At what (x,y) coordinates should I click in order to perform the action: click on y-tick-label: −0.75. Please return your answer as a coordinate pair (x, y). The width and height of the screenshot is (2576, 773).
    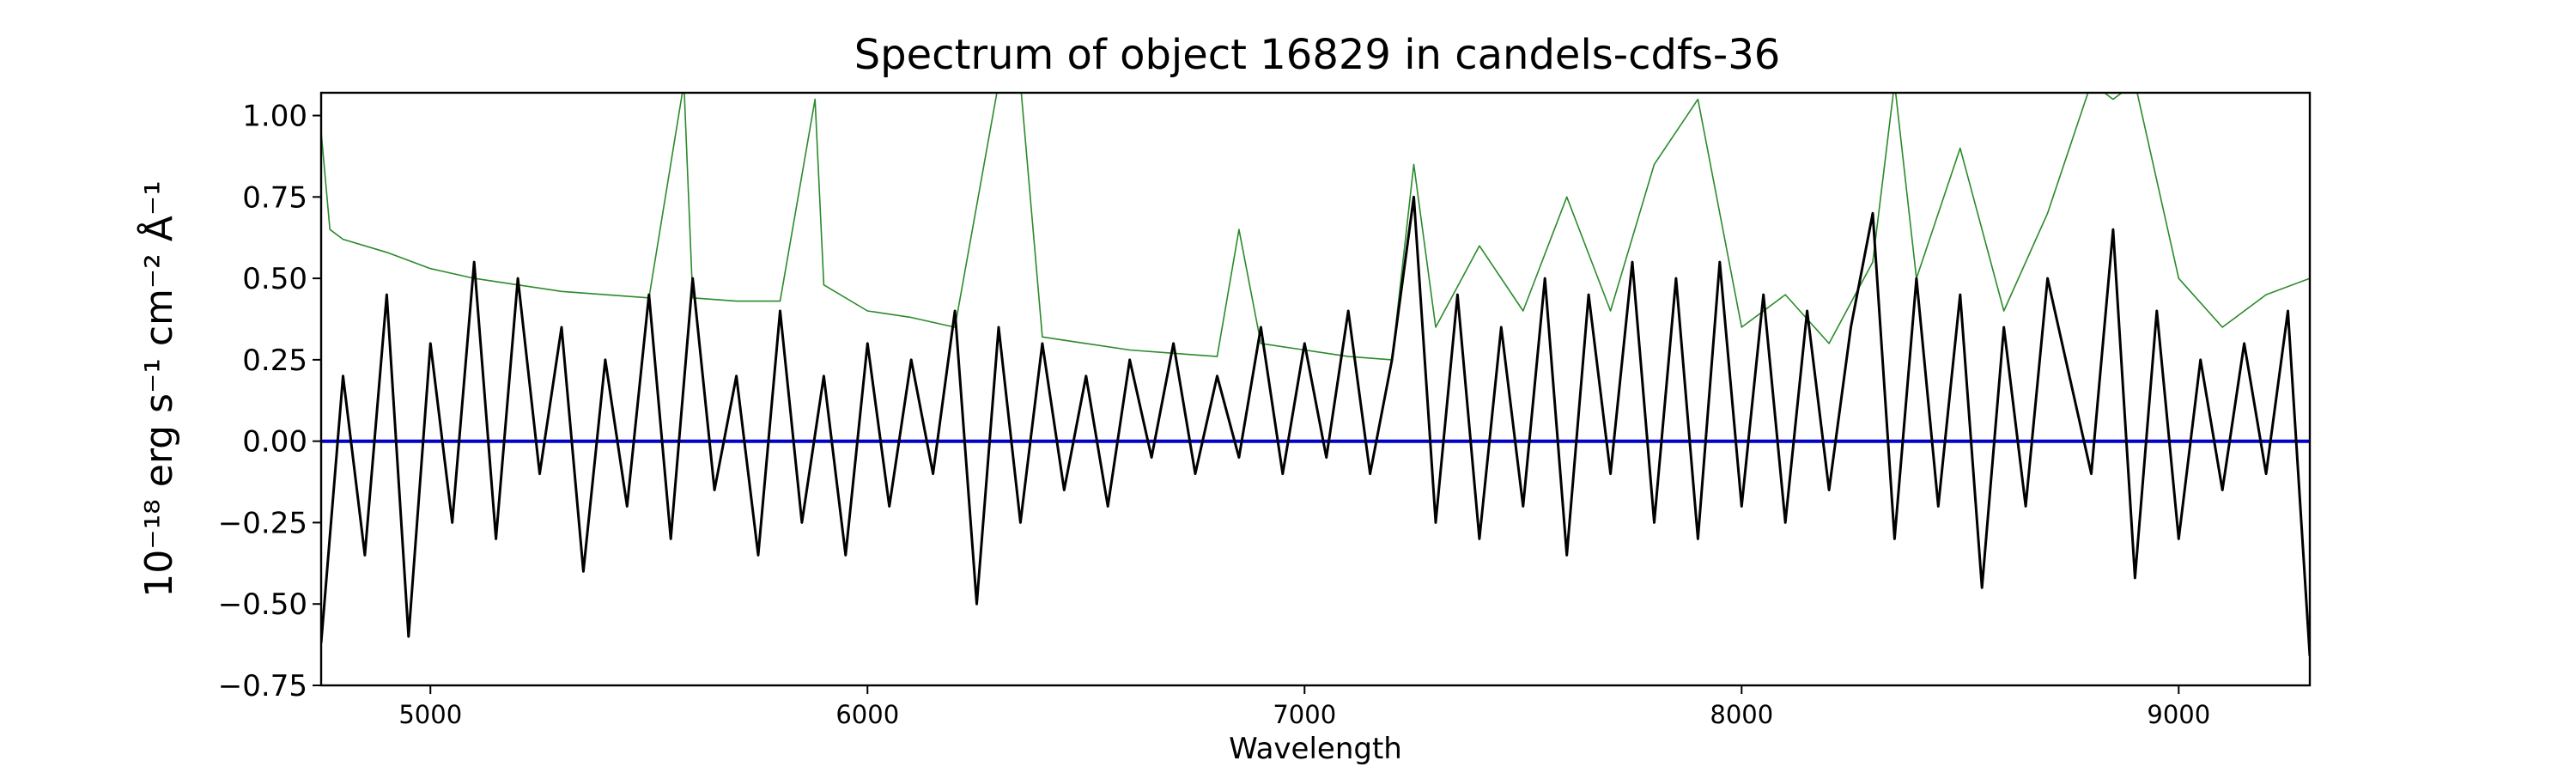
    Looking at the image, I should click on (262, 686).